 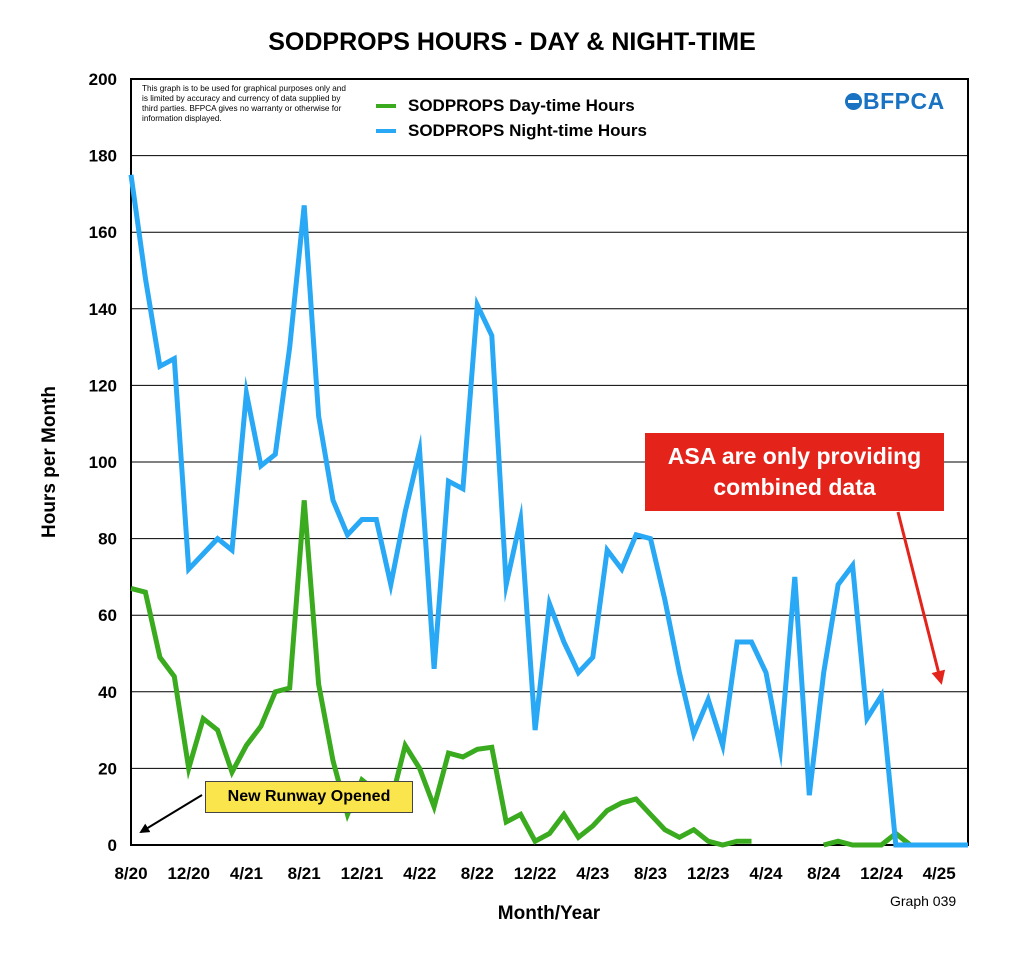 What do you see at coordinates (107, 768) in the screenshot?
I see `y-tick-label: 20` at bounding box center [107, 768].